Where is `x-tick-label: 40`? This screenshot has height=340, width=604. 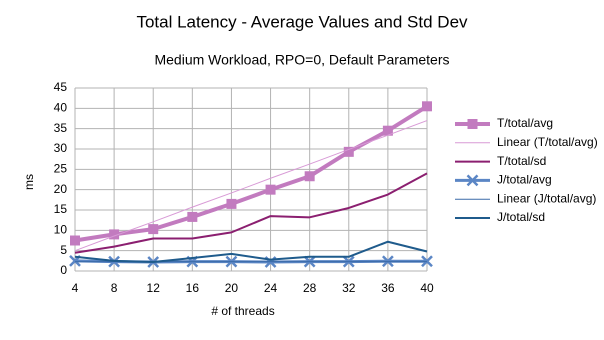 x-tick-label: 40 is located at coordinates (427, 288).